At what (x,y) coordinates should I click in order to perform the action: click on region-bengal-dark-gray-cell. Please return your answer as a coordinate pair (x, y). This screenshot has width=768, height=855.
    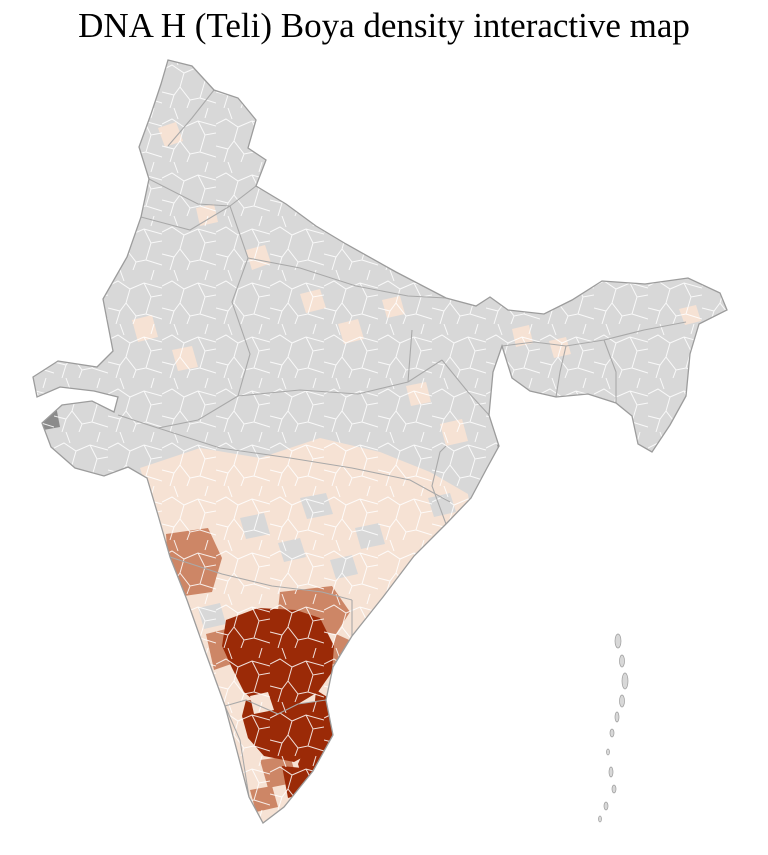
    Looking at the image, I should click on (508, 452).